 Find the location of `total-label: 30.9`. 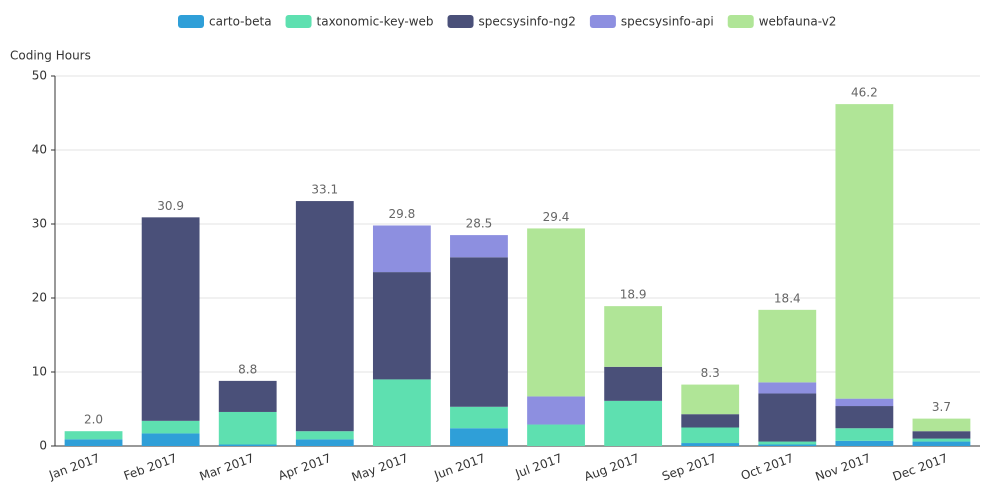

total-label: 30.9 is located at coordinates (170, 206).